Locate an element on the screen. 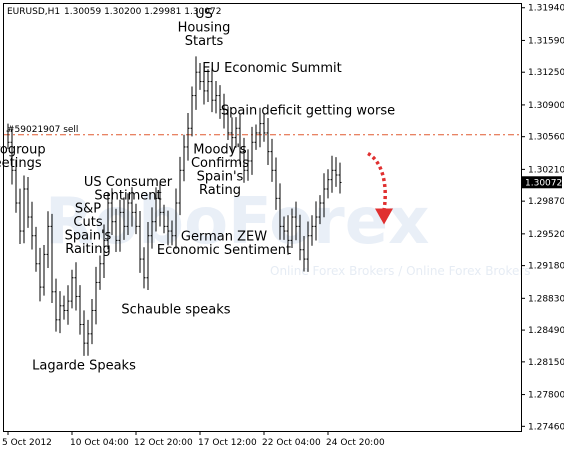 Image resolution: width=564 pixels, height=451 pixels. event-annotation: EurogroupMeetings is located at coordinates (23, 156).